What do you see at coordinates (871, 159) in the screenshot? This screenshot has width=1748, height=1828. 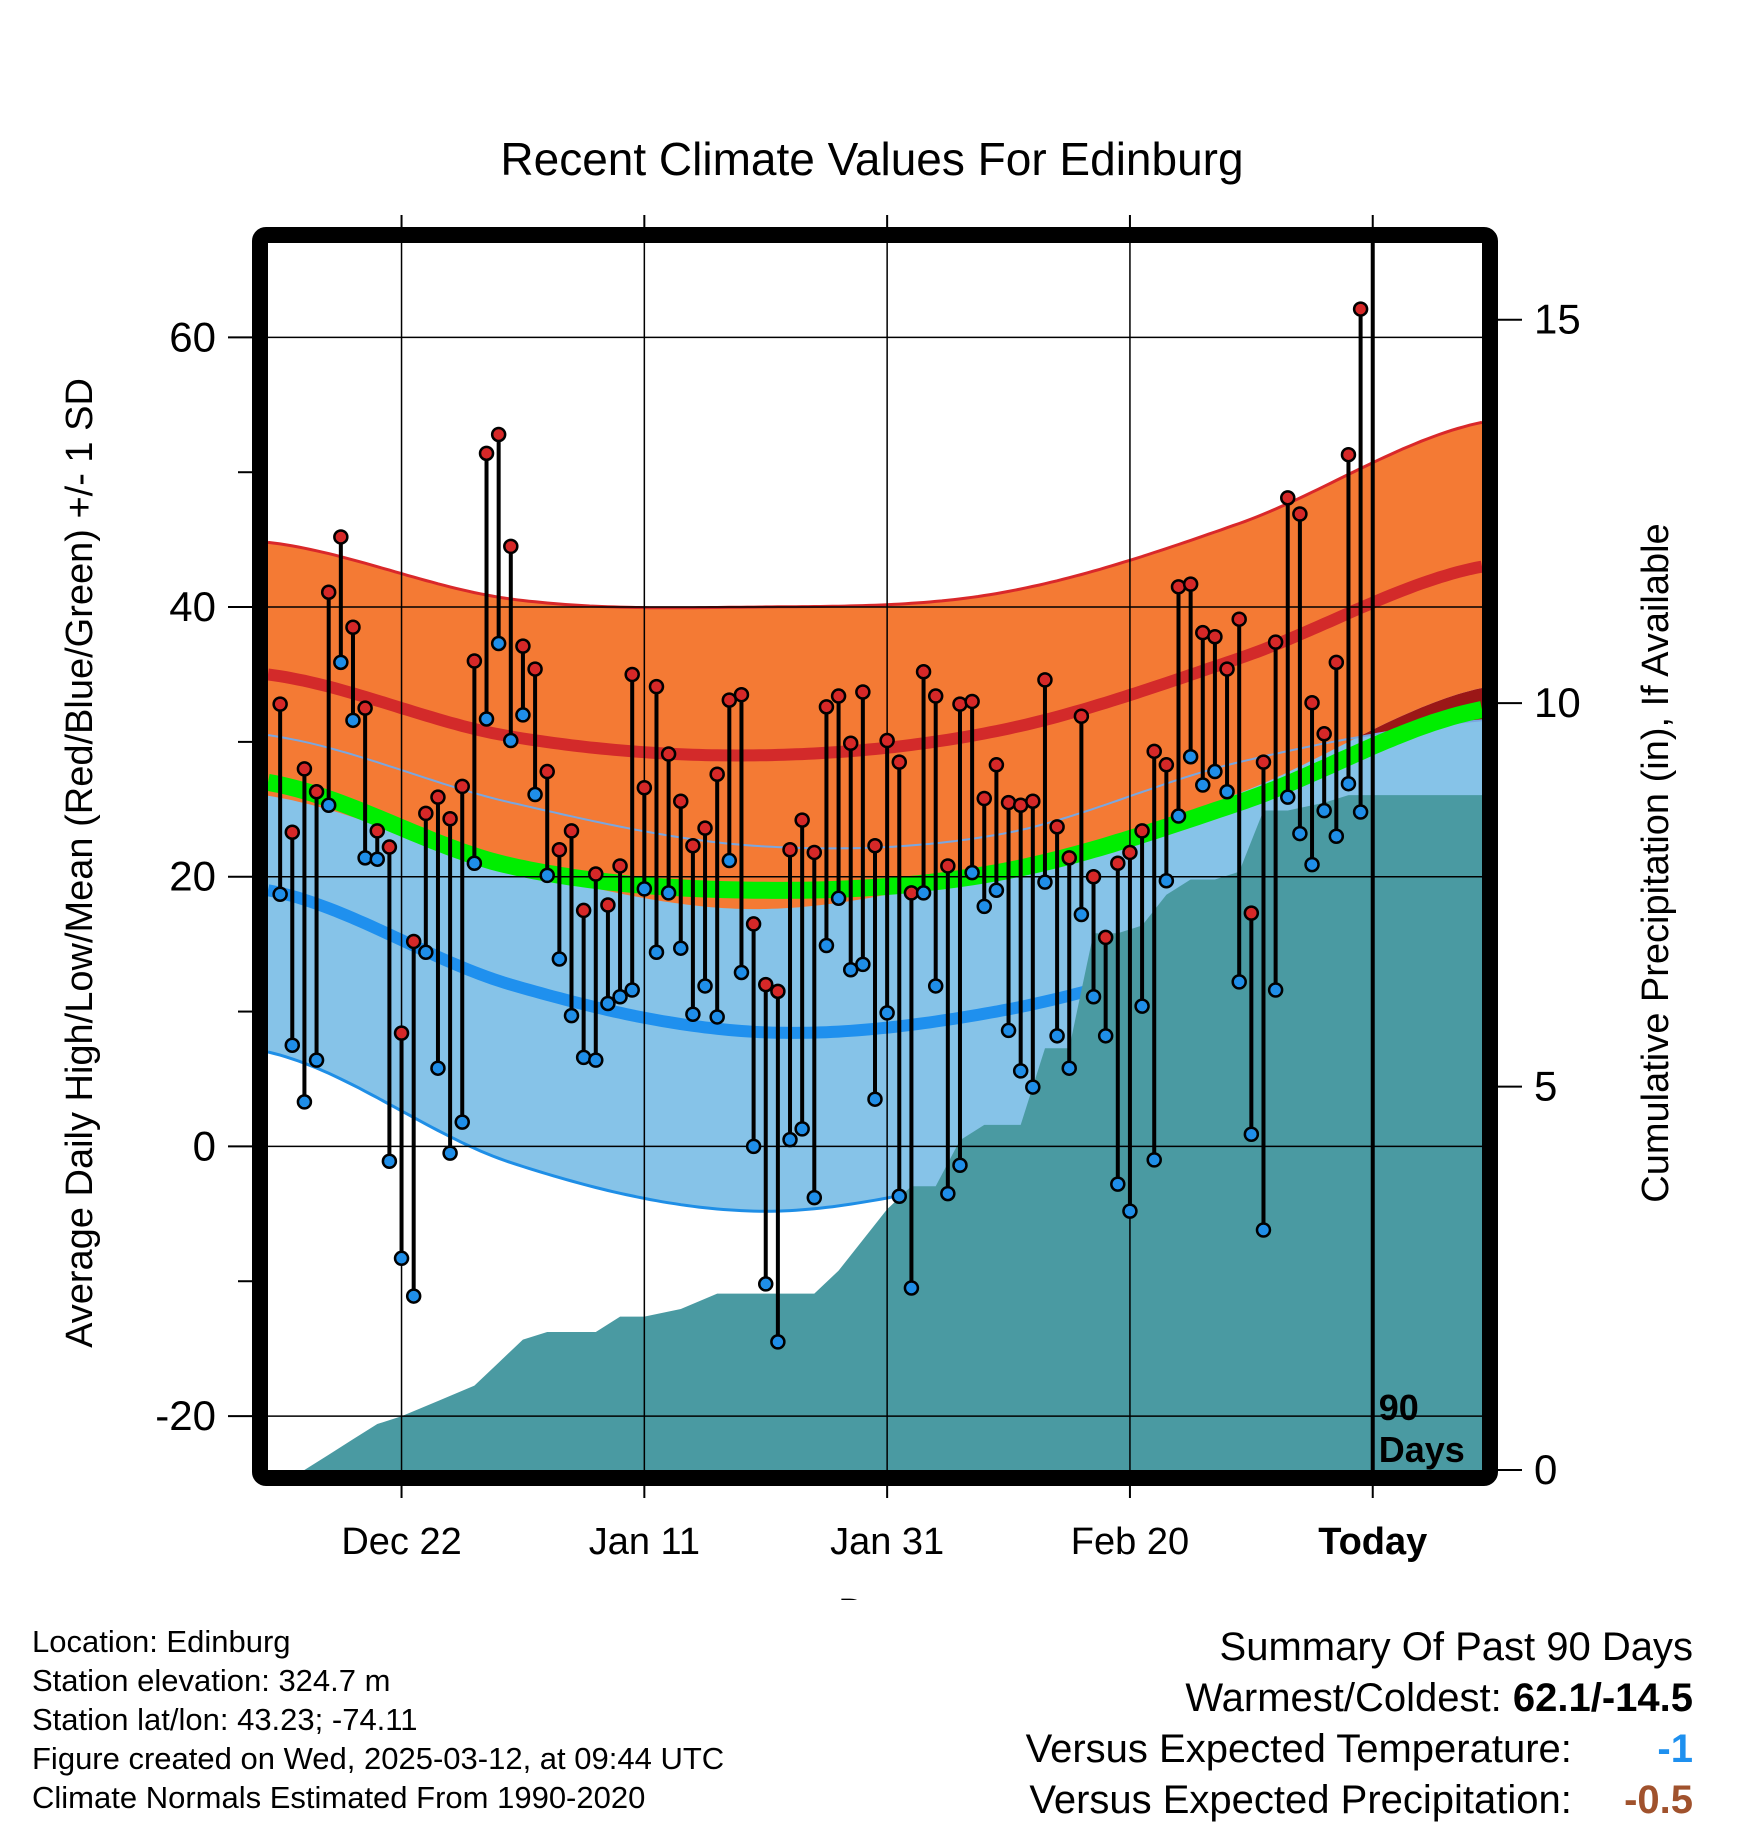 I see `chart-title: Recent Climate Values For Edinburg` at bounding box center [871, 159].